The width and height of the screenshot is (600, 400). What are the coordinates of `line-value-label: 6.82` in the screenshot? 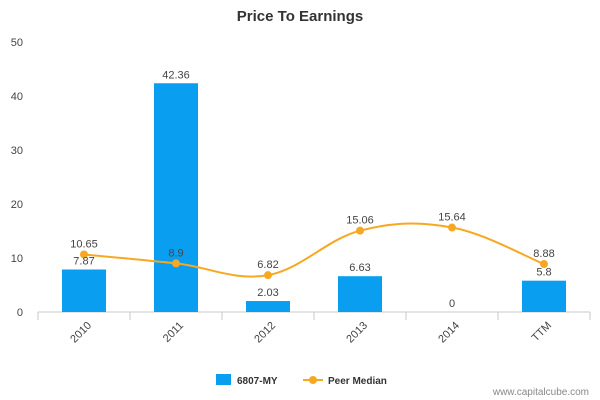 It's located at (267, 265).